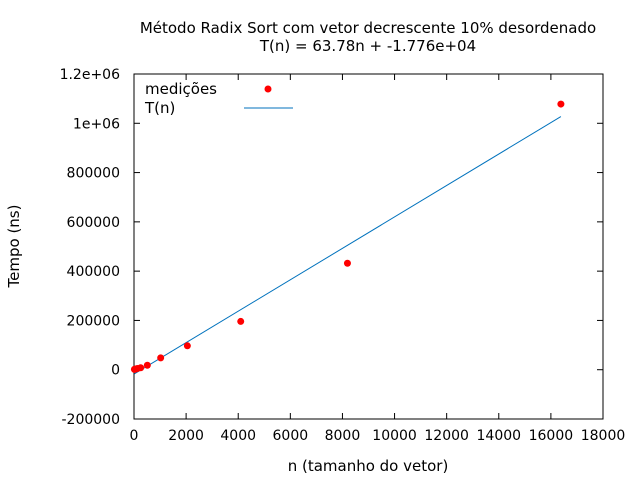 Image resolution: width=640 pixels, height=480 pixels. I want to click on x-tick-label: 18000, so click(603, 436).